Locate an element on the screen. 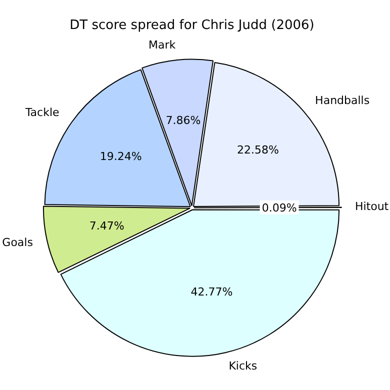 The image size is (390, 390). data-label: 19.24% is located at coordinates (121, 156).